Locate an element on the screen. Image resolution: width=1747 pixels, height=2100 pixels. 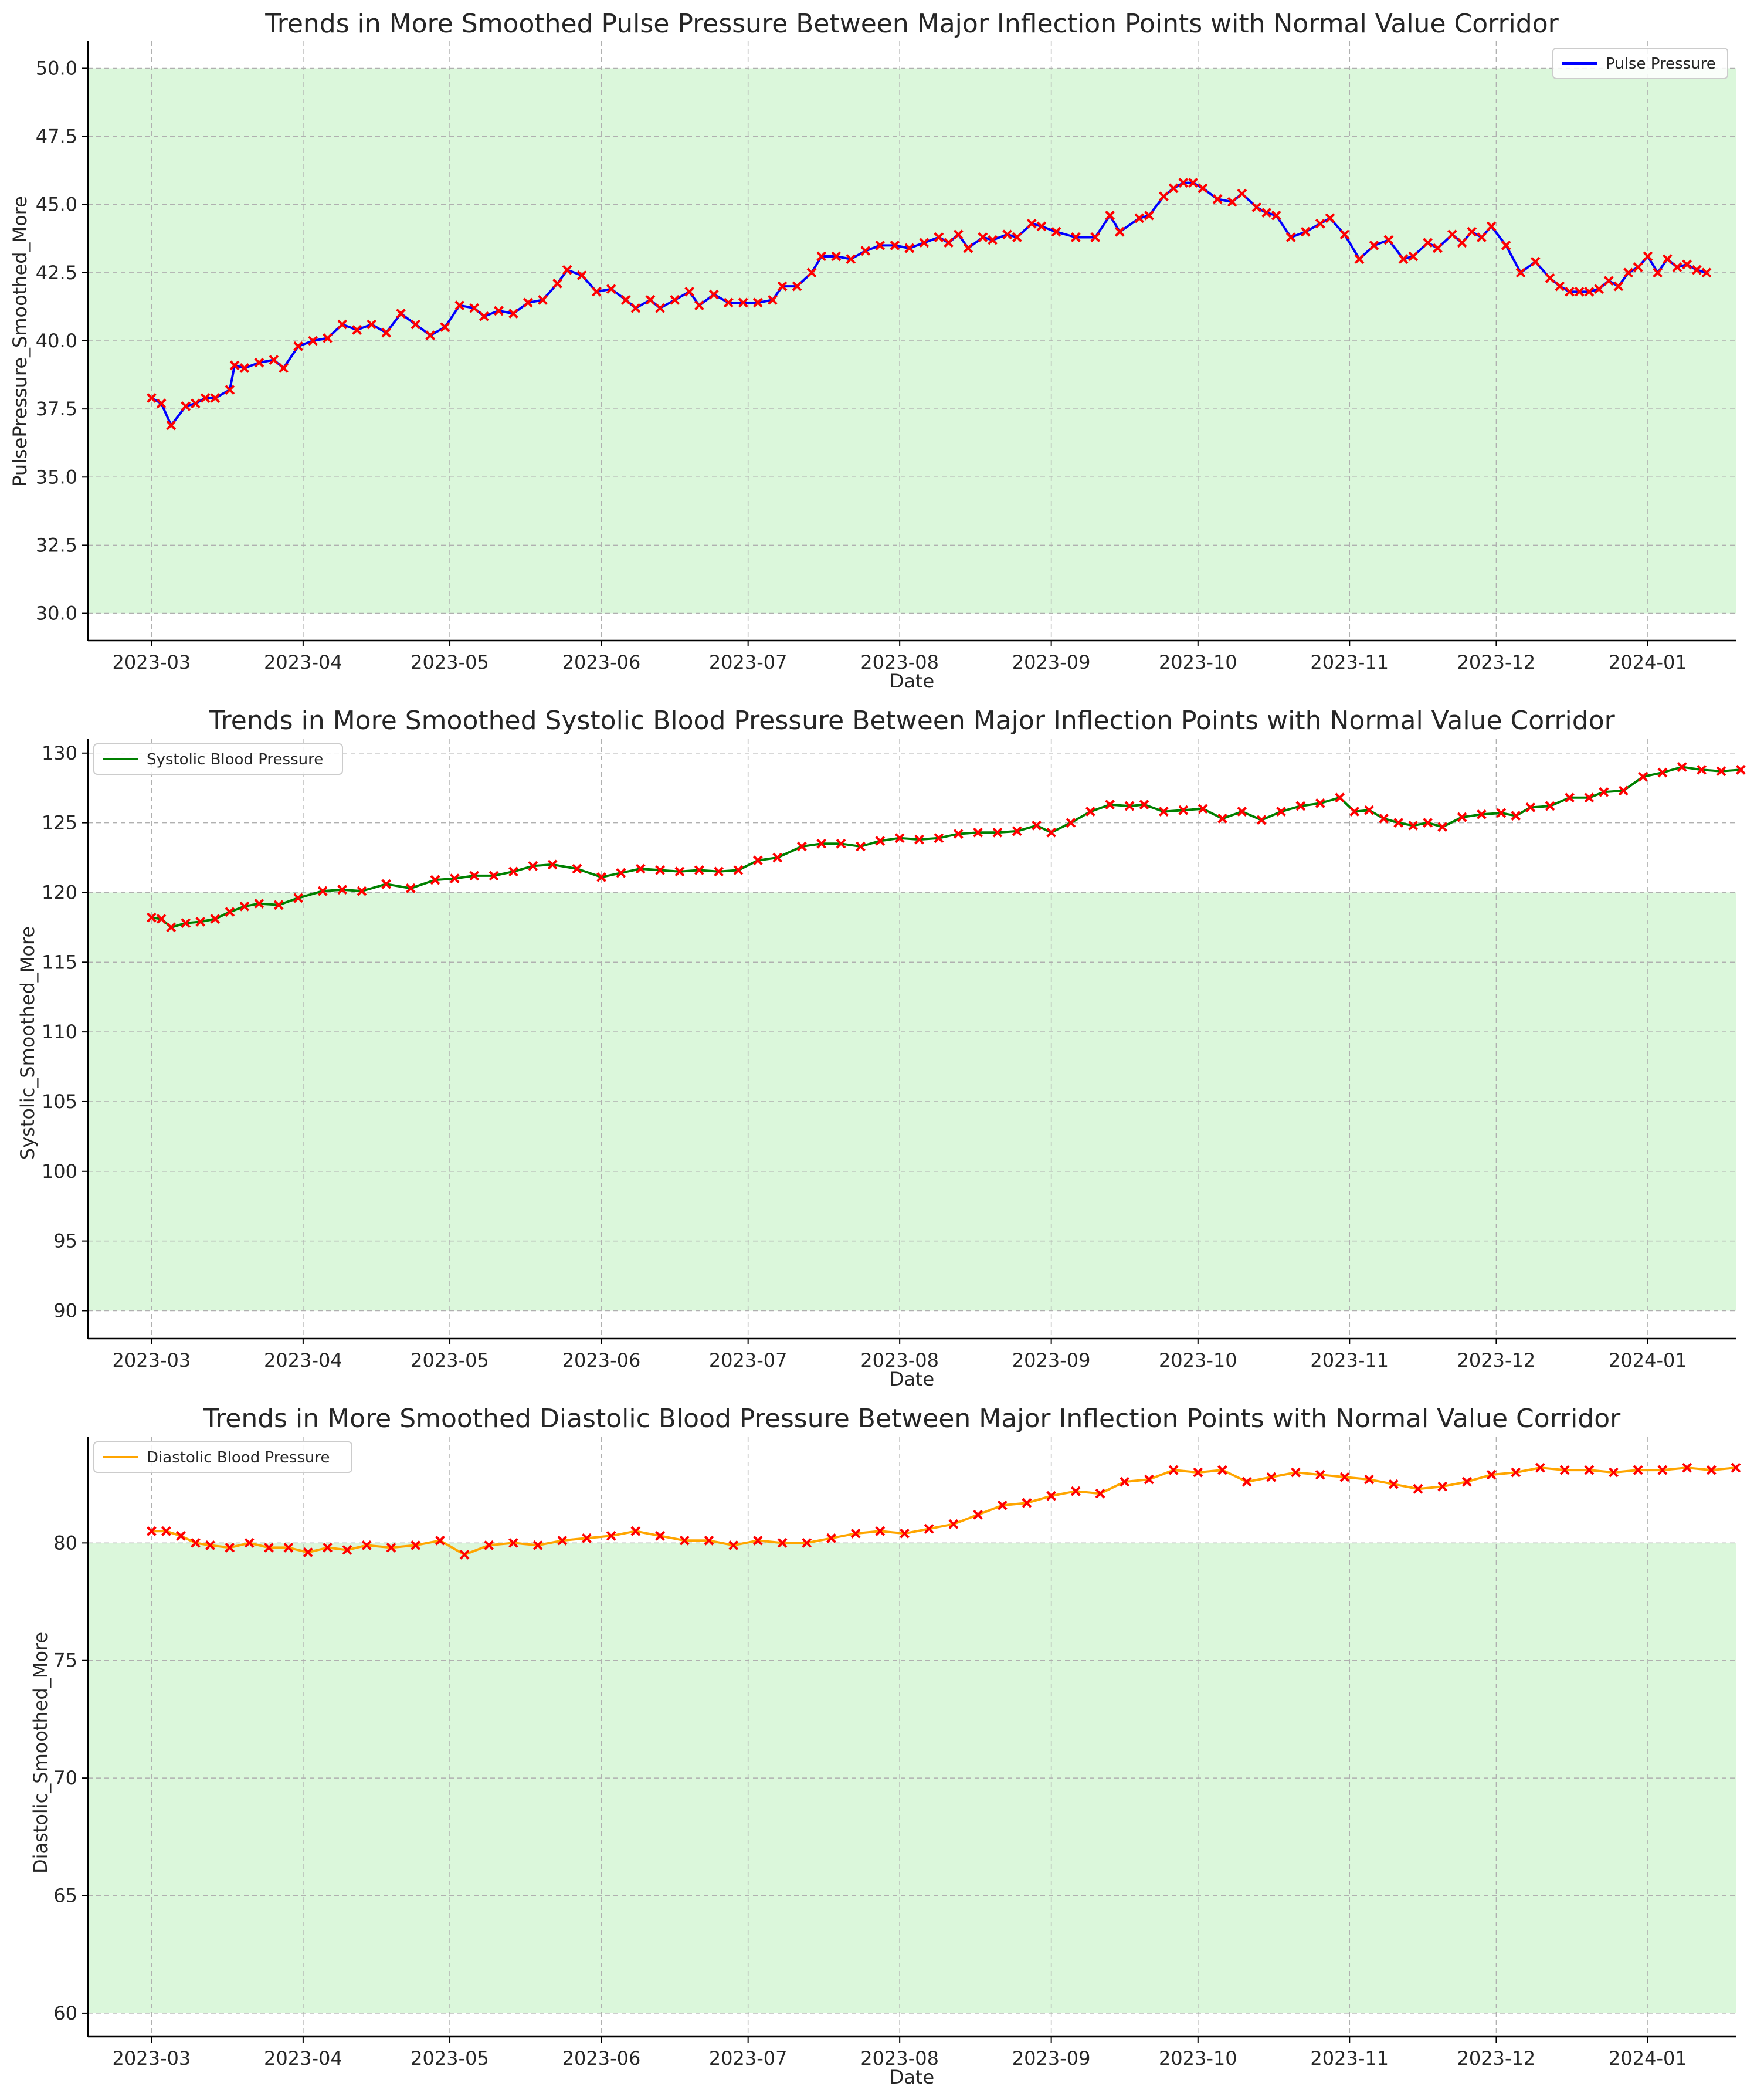
diastolic-y-axis-label: Diastolic_Smoothed_More is located at coordinates (40, 1753).